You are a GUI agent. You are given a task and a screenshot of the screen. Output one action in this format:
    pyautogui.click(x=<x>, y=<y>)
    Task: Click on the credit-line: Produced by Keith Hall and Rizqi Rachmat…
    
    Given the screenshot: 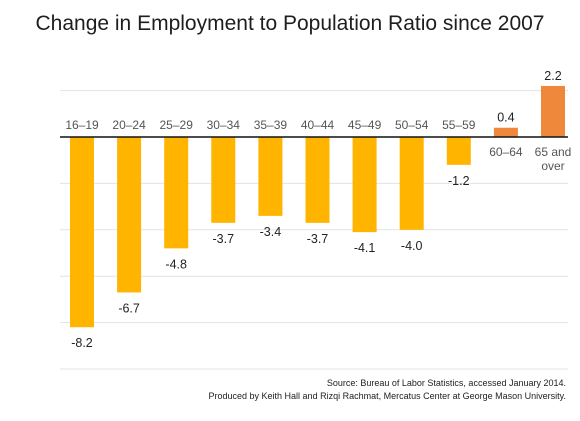 What is the action you would take?
    pyautogui.click(x=387, y=396)
    